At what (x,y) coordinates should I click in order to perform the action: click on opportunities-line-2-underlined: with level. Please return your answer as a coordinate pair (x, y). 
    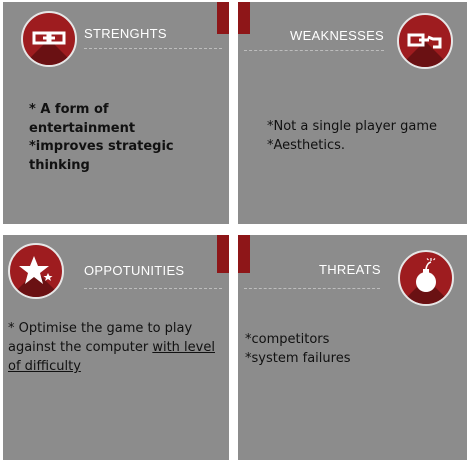
    Looking at the image, I should click on (183, 347).